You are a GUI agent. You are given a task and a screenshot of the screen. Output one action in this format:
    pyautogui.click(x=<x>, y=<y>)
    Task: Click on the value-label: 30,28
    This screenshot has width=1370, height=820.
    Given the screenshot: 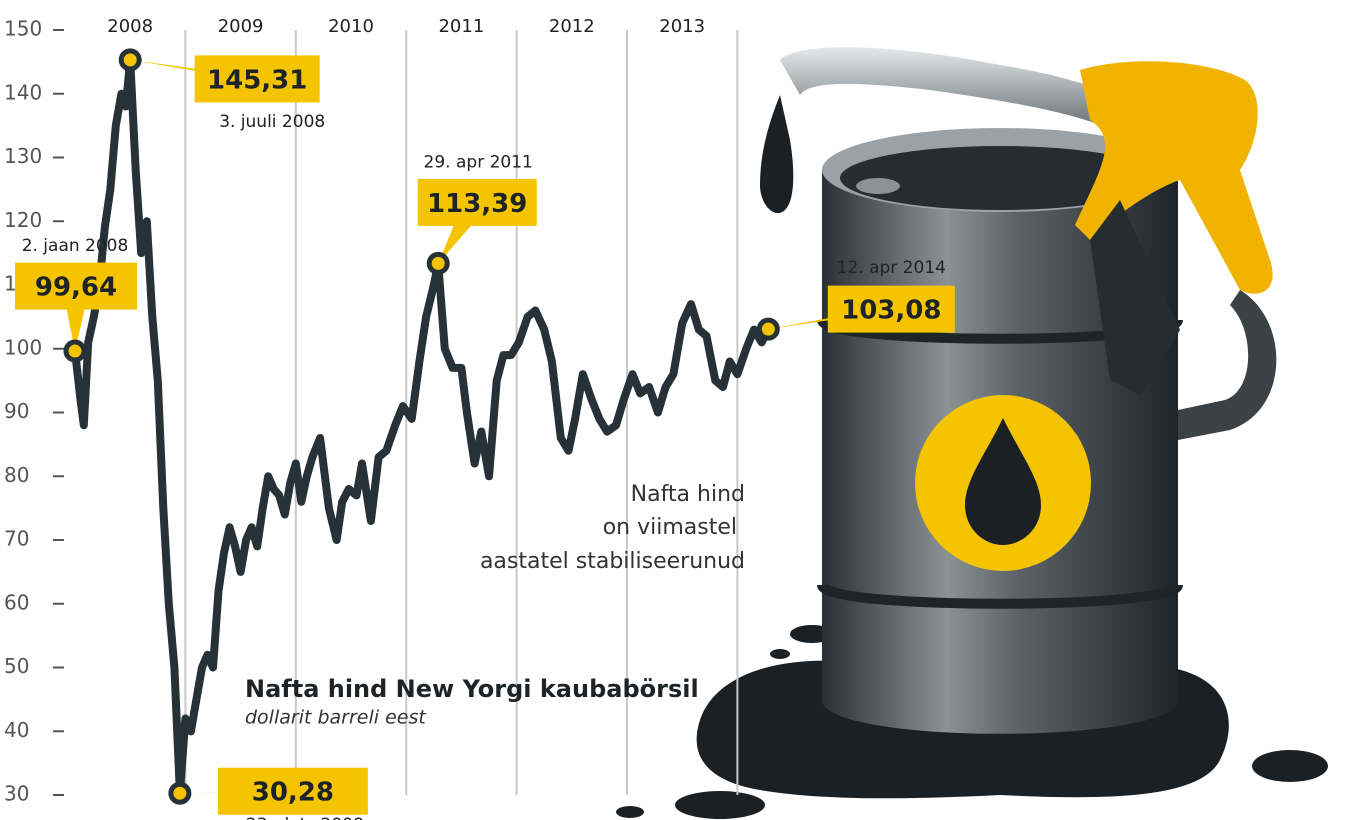 What is the action you would take?
    pyautogui.click(x=293, y=793)
    